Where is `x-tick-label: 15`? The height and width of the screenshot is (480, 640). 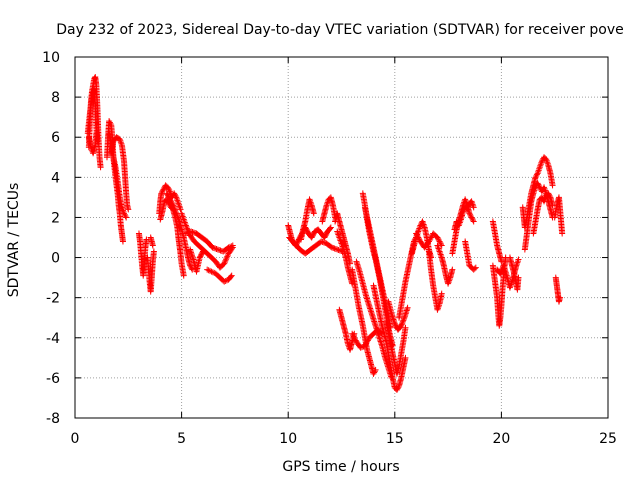 x-tick-label: 15 is located at coordinates (395, 439).